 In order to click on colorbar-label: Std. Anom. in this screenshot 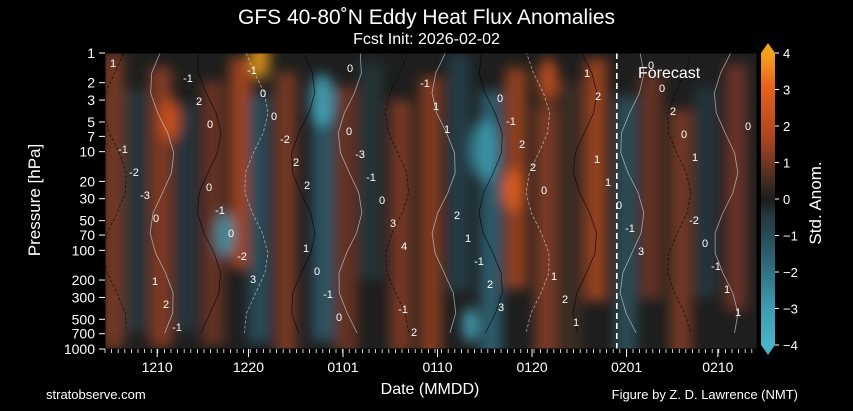, I will do `click(815, 202)`.